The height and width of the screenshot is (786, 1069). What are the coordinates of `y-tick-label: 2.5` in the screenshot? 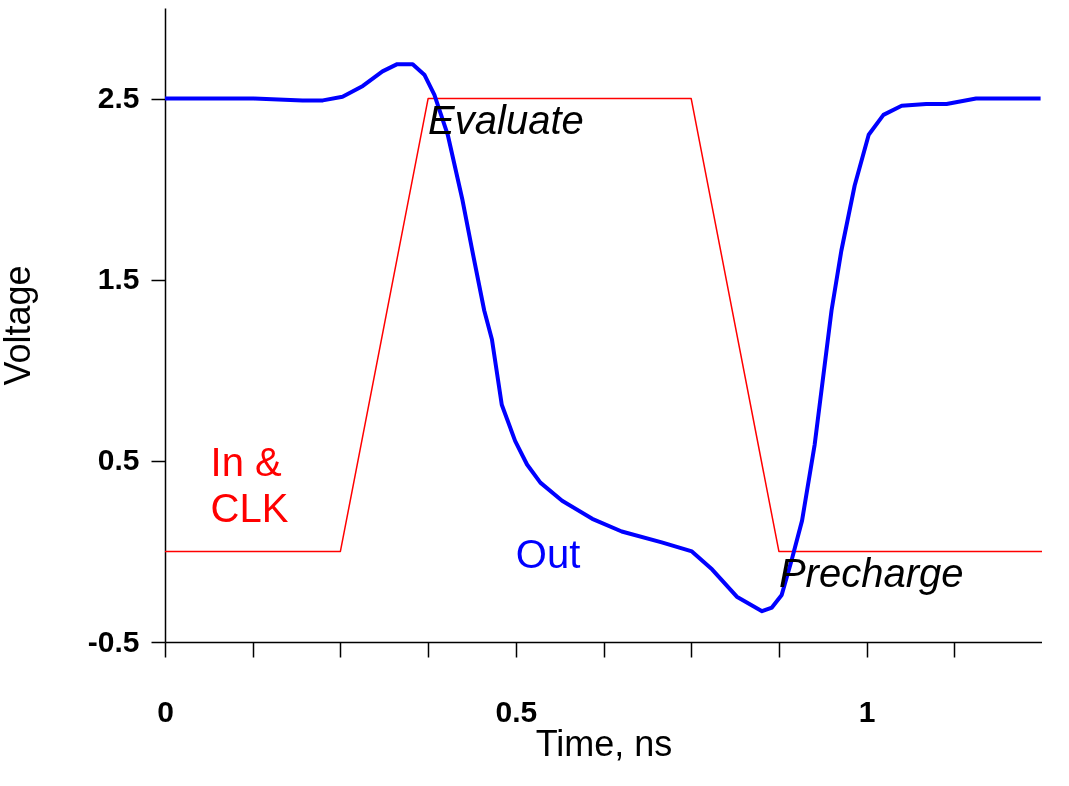 It's located at (118, 98).